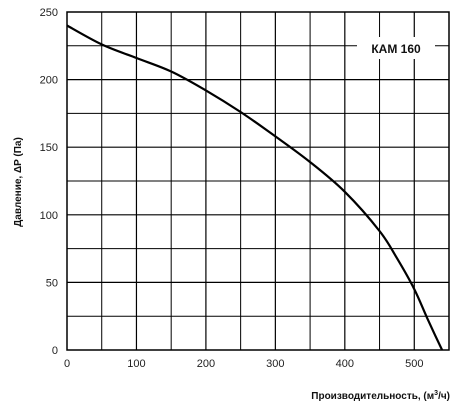 This screenshot has width=458, height=408. I want to click on y-tick-label: 150, so click(49, 148).